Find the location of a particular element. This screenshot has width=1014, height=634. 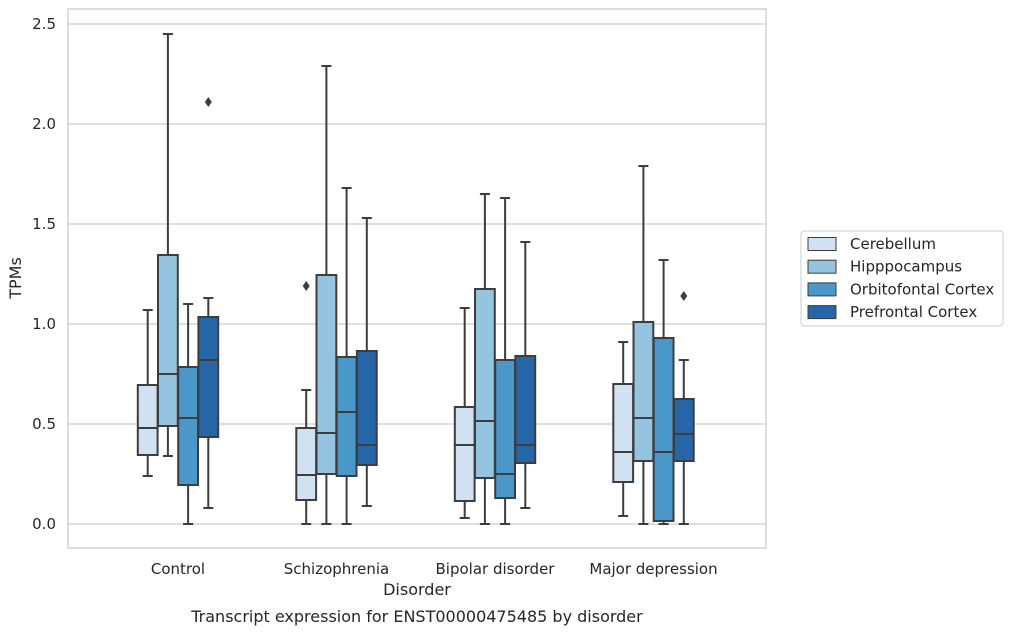

box-cerebellum-bipolar-disorder is located at coordinates (464, 413).